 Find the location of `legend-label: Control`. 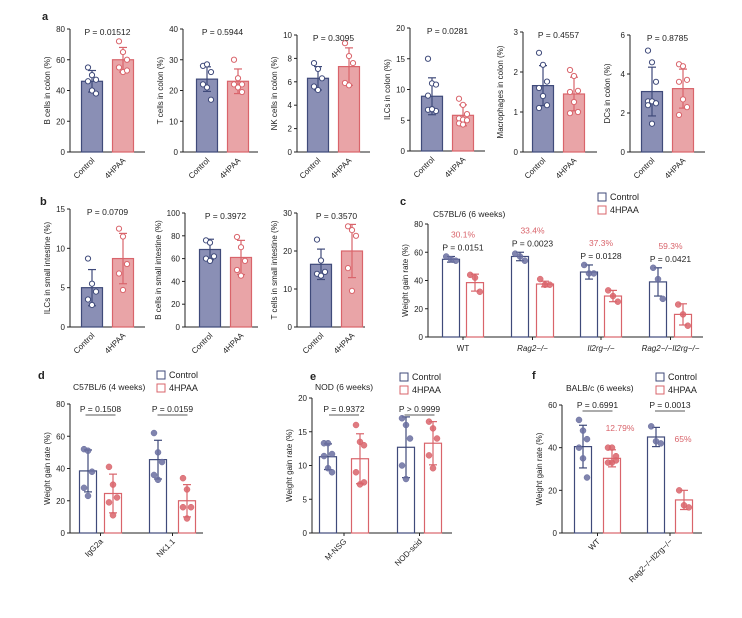

legend-label: Control is located at coordinates (682, 377).